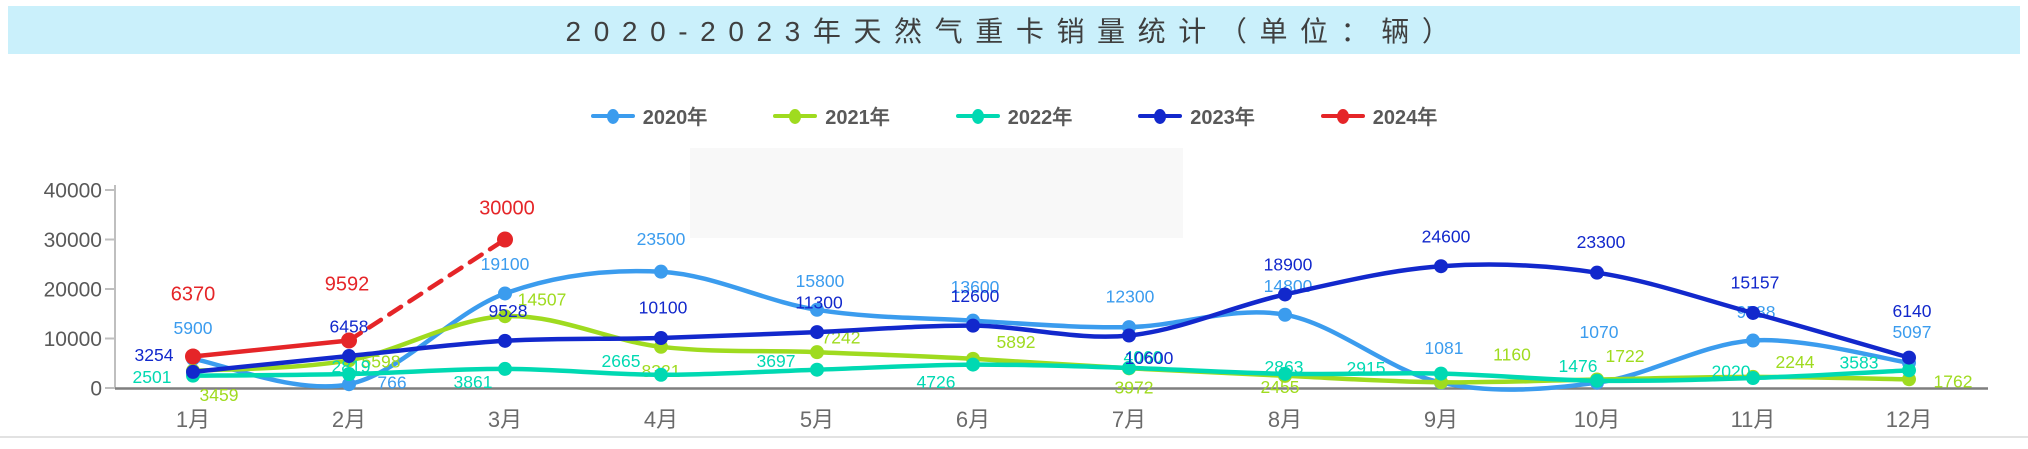 The height and width of the screenshot is (449, 2028). Describe the element at coordinates (1859, 363) in the screenshot. I see `data-label-2022年-12月: 3583` at that location.